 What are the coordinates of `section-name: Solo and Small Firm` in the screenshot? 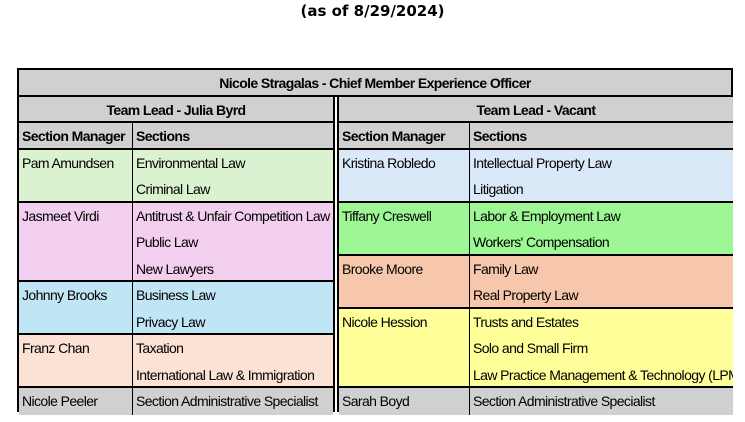 It's located at (530, 348).